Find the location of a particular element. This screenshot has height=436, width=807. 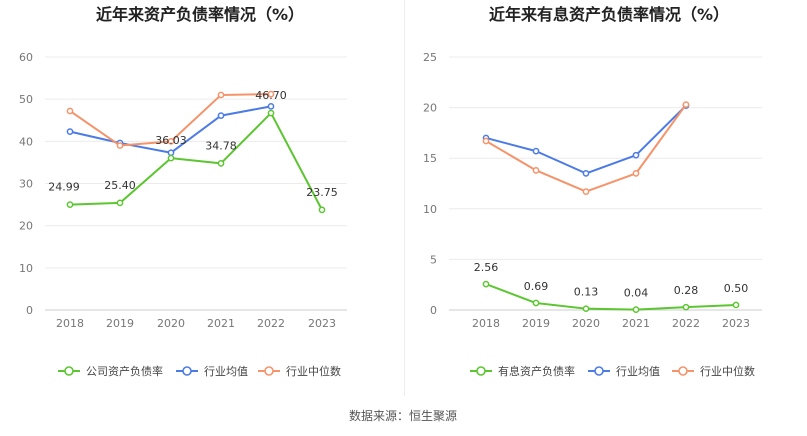

source-area: 数据来源：恒生聚源 is located at coordinates (403, 415).